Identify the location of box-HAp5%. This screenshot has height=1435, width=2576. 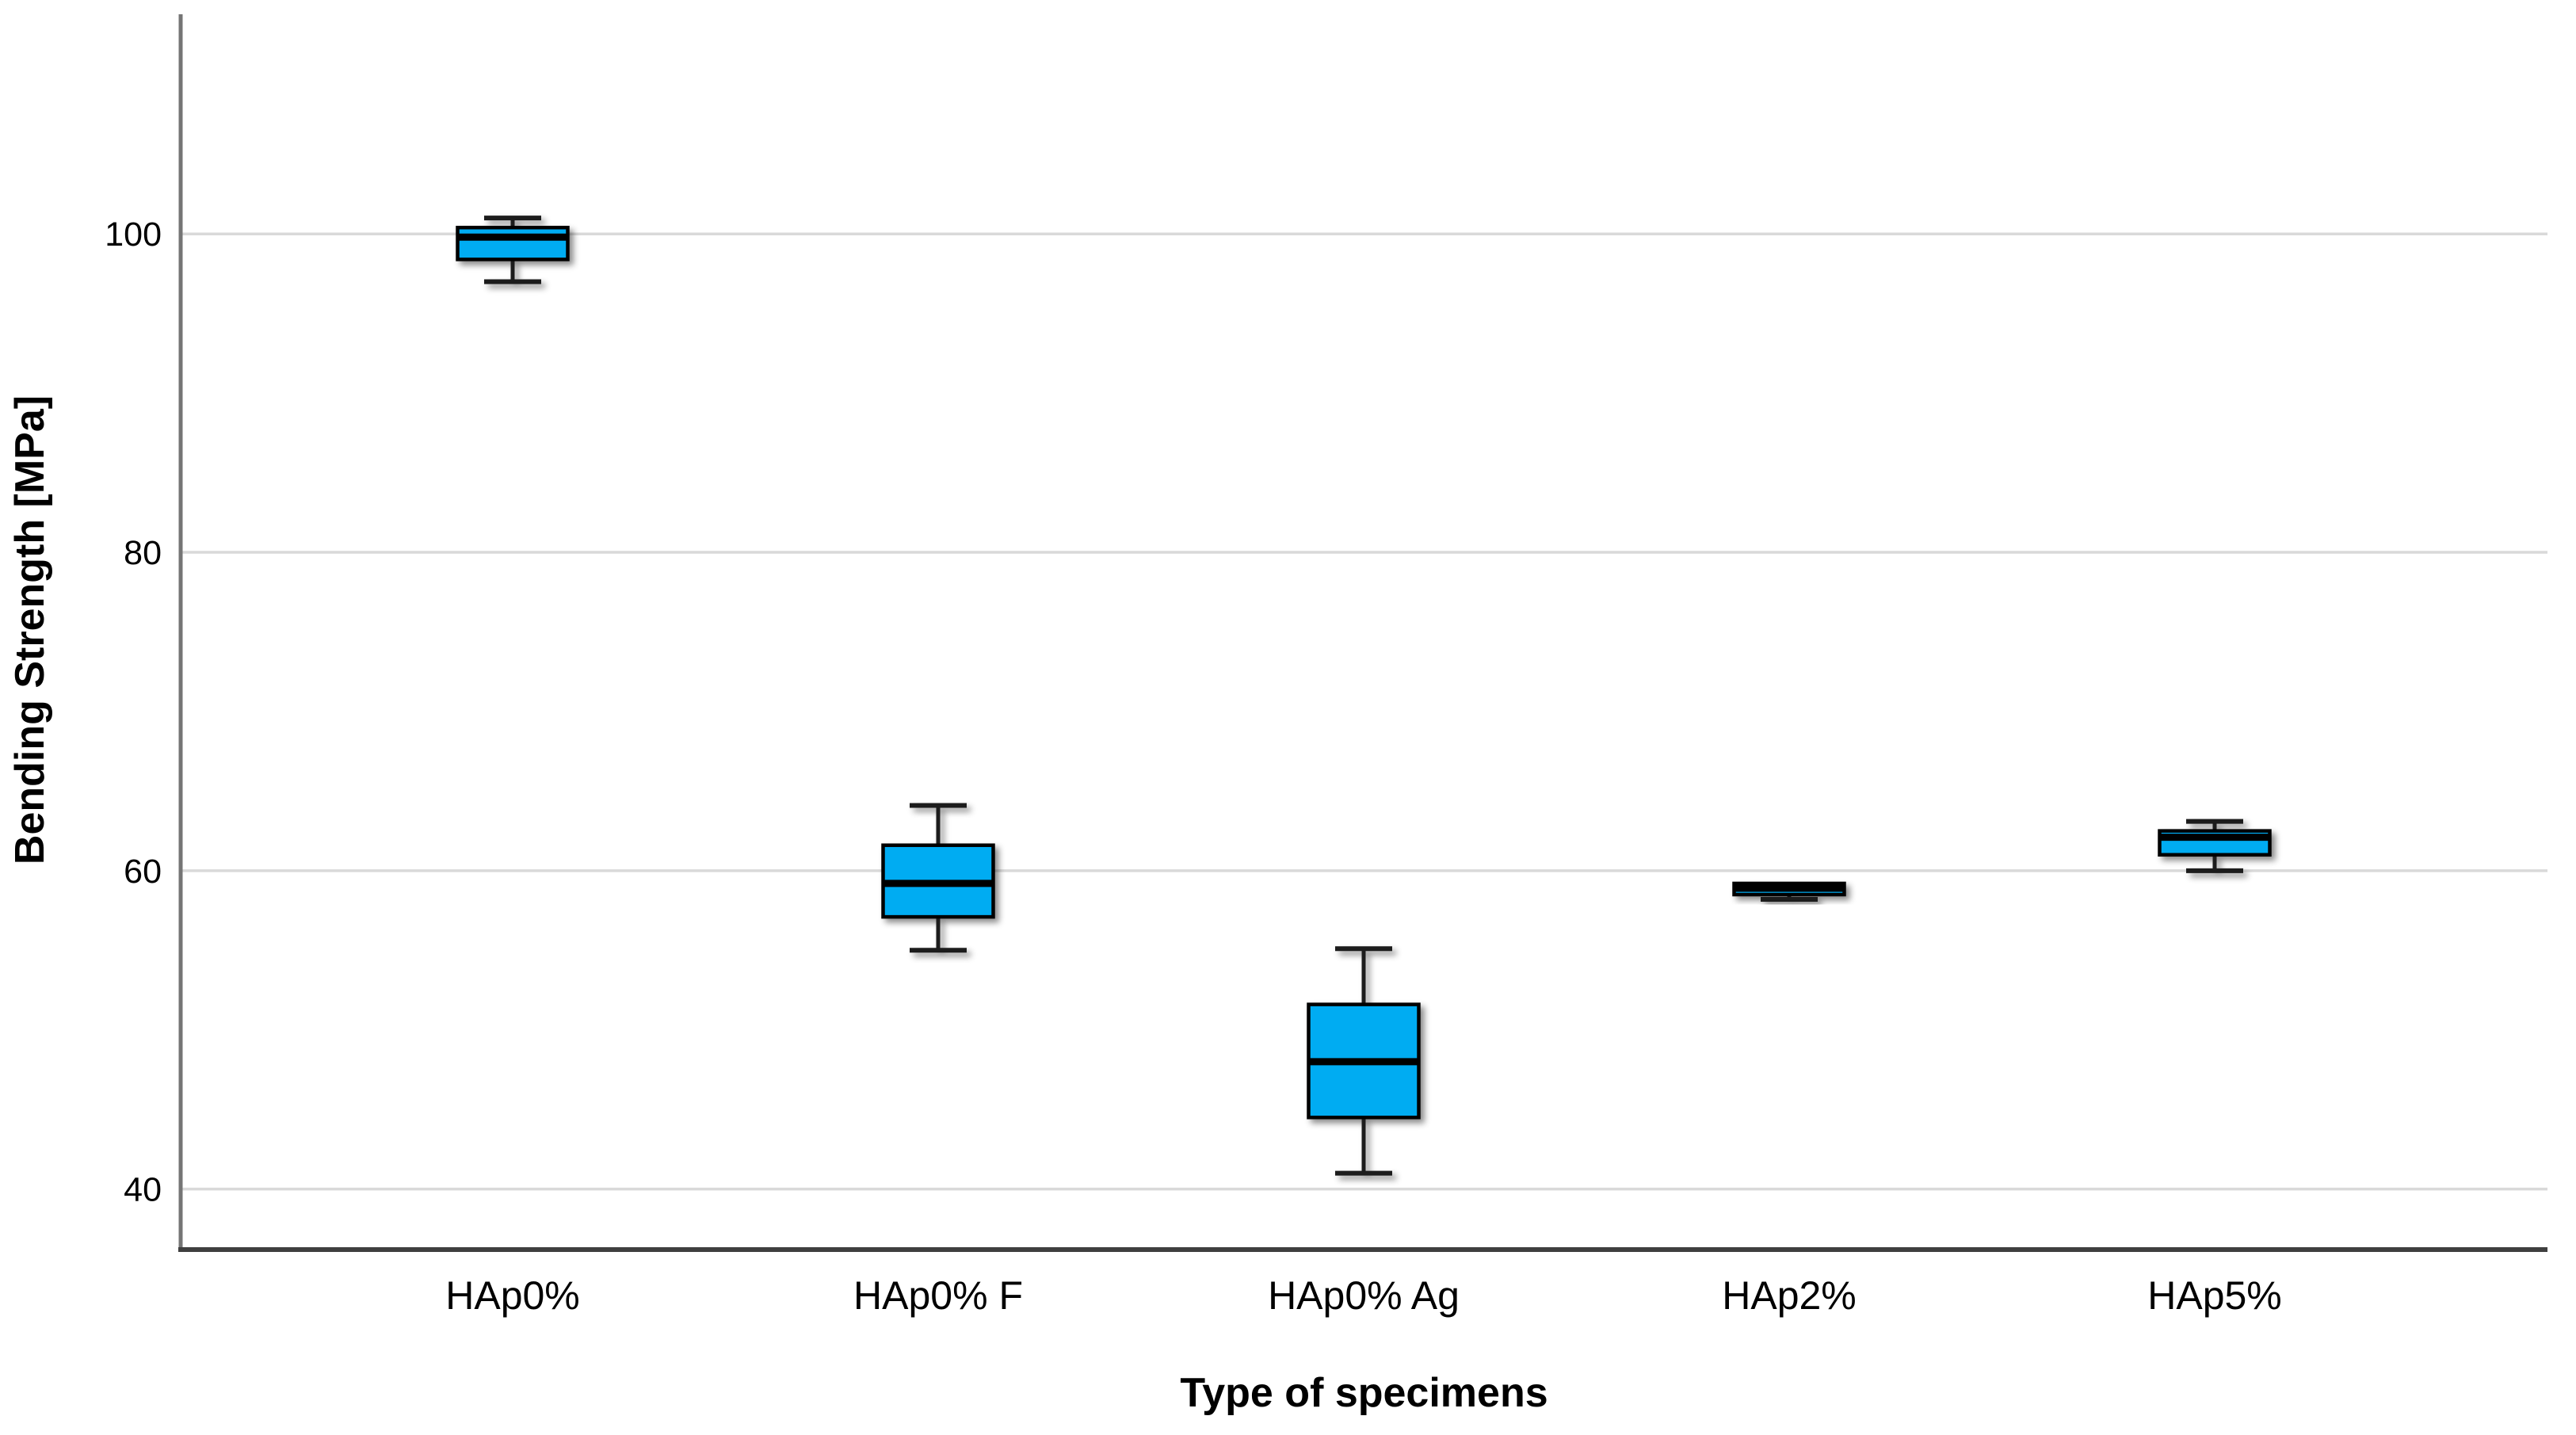
(2215, 846).